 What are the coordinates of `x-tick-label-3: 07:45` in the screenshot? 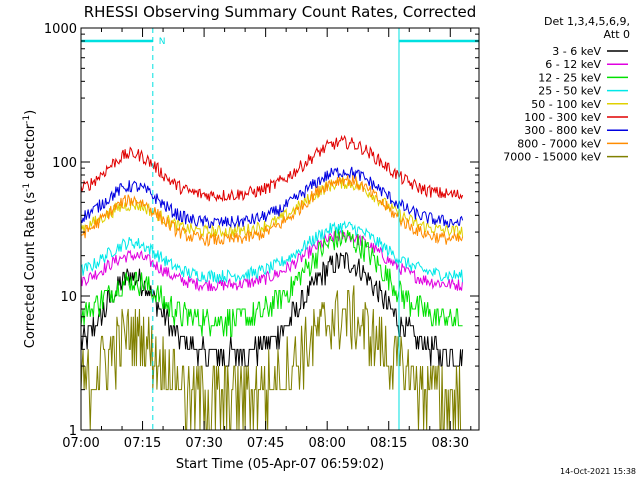 It's located at (265, 443).